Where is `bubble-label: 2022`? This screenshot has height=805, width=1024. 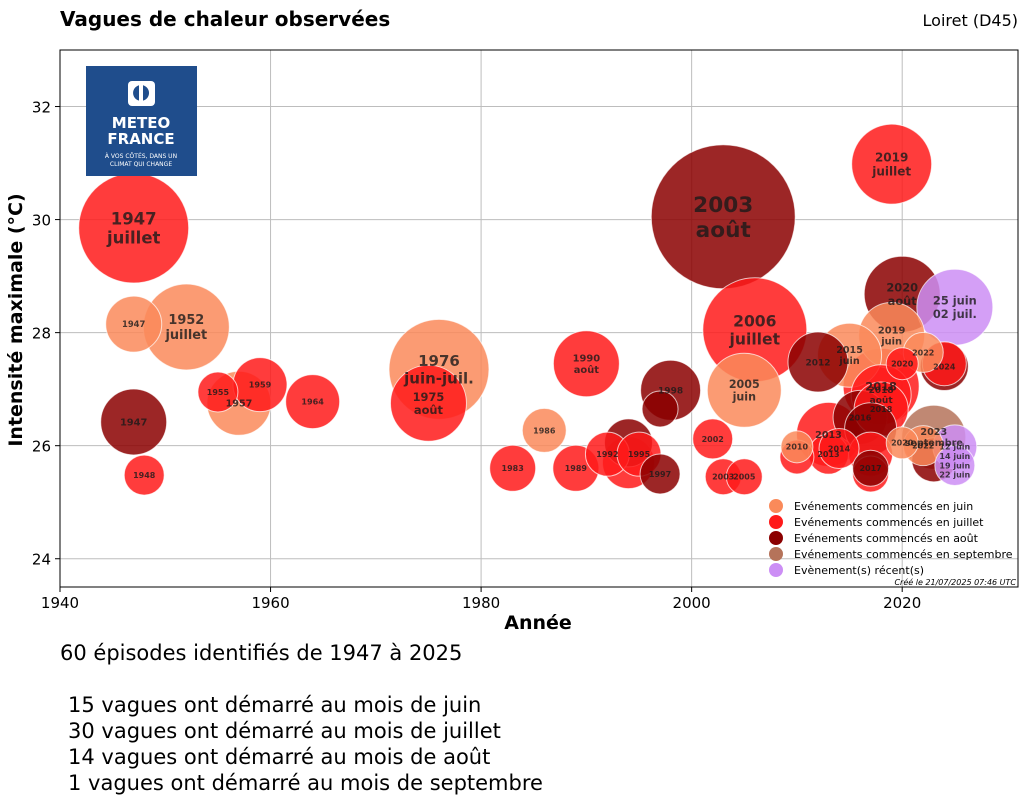 bubble-label: 2022 is located at coordinates (923, 446).